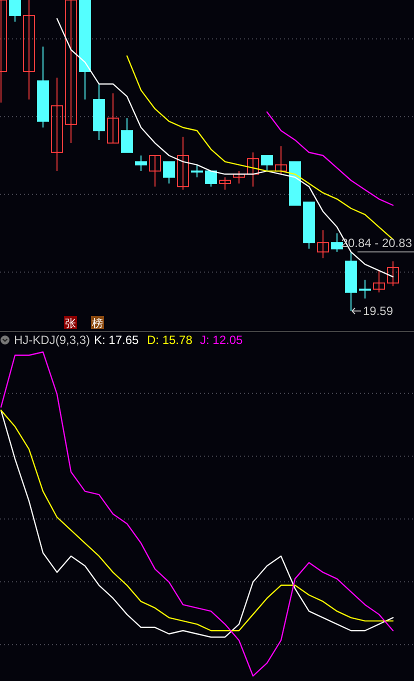 This screenshot has height=681, width=414. I want to click on text: 张, so click(70, 323).